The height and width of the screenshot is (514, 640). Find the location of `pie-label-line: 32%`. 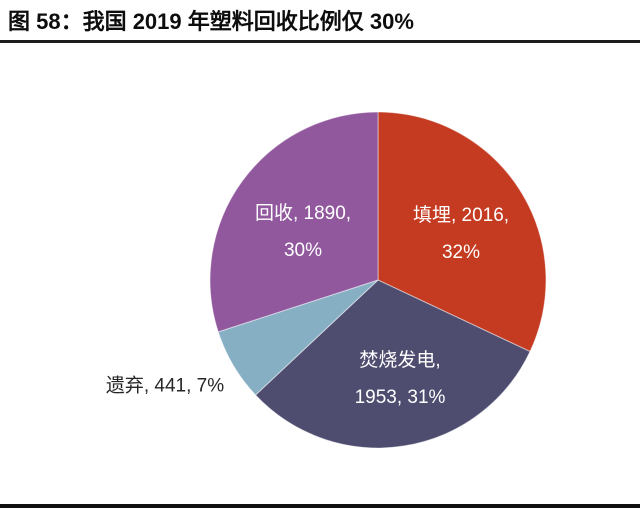

pie-label-line: 32% is located at coordinates (461, 252).